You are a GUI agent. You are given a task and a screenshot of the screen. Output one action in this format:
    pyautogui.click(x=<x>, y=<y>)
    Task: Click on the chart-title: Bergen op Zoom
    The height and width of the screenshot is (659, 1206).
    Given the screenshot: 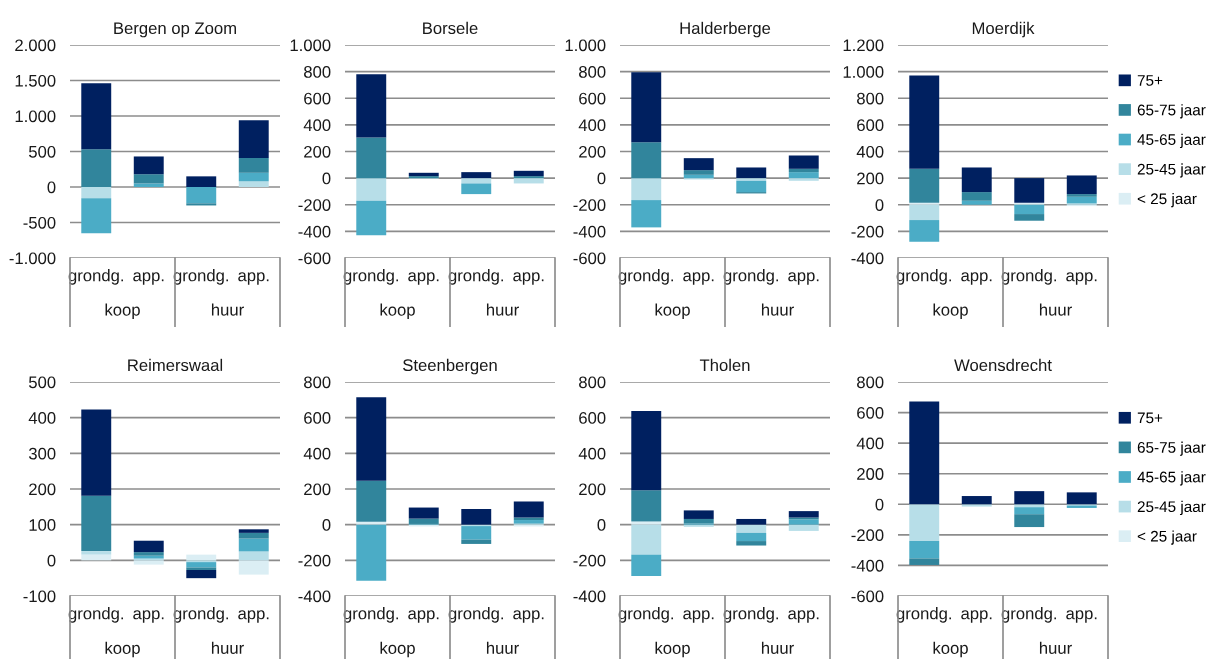 What is the action you would take?
    pyautogui.click(x=175, y=30)
    